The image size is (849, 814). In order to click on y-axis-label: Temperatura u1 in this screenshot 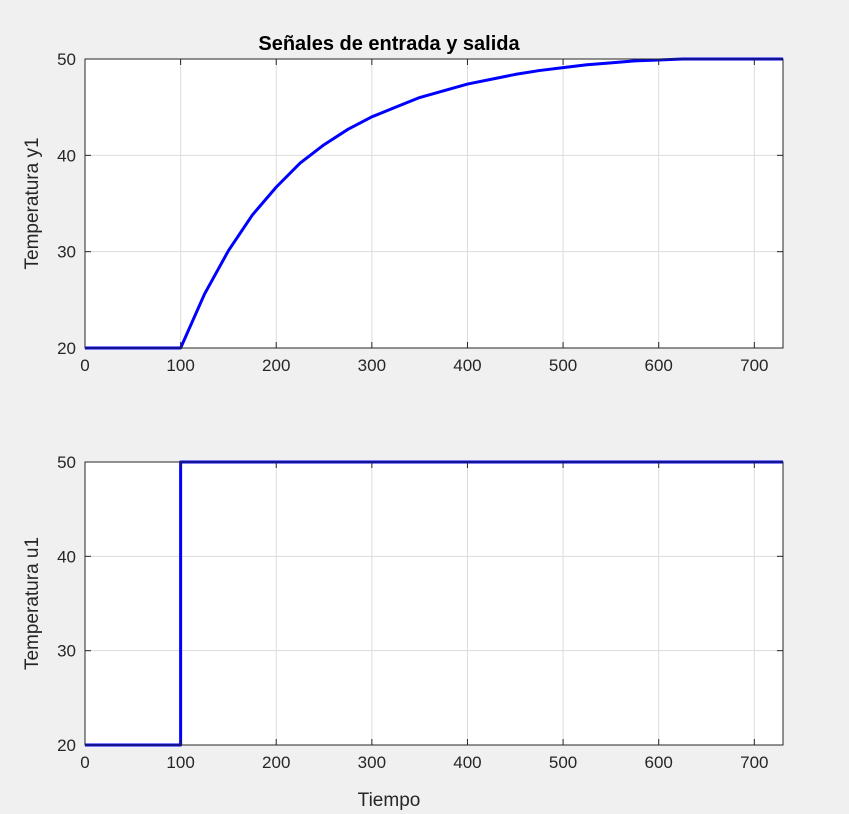, I will do `click(32, 603)`.